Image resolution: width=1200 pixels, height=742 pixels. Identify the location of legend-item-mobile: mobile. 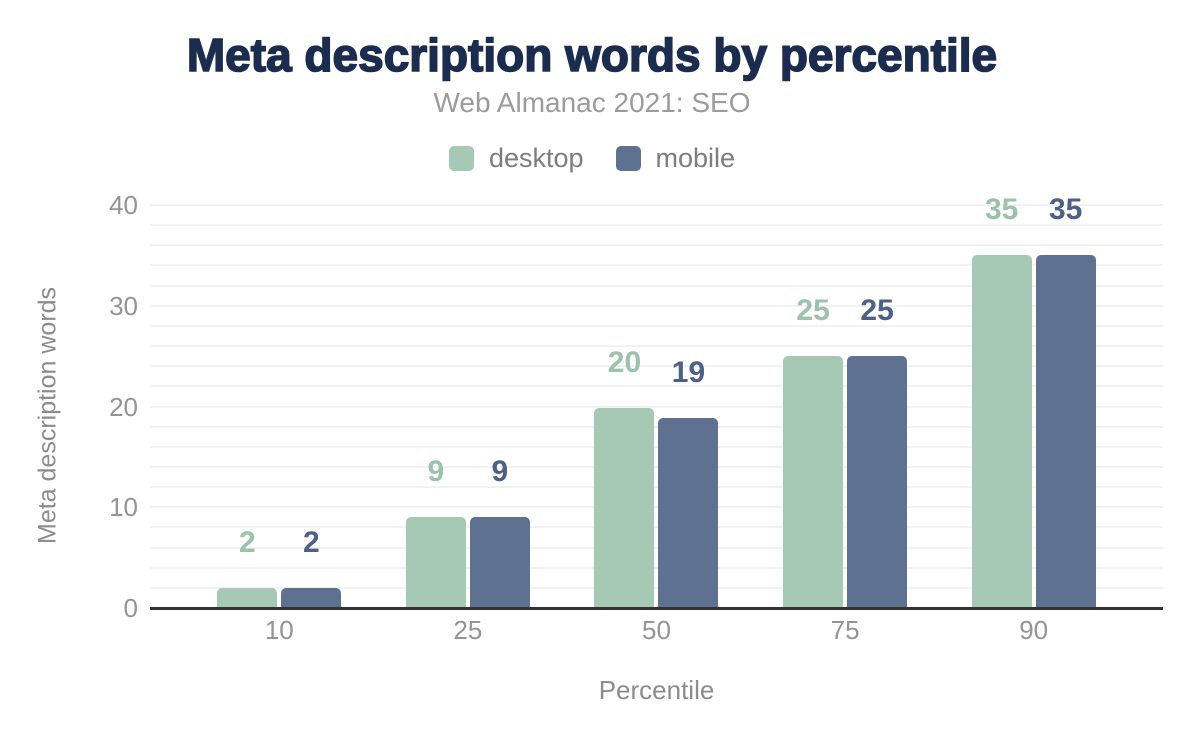
(675, 158).